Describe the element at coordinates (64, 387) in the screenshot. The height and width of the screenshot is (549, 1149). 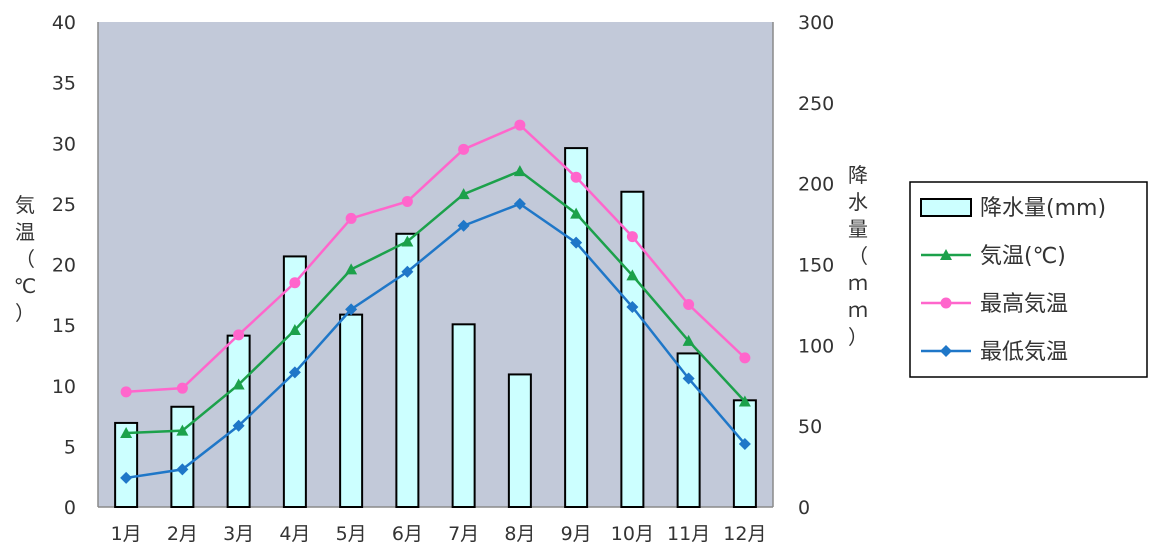
I see `left-tick-label: 10` at that location.